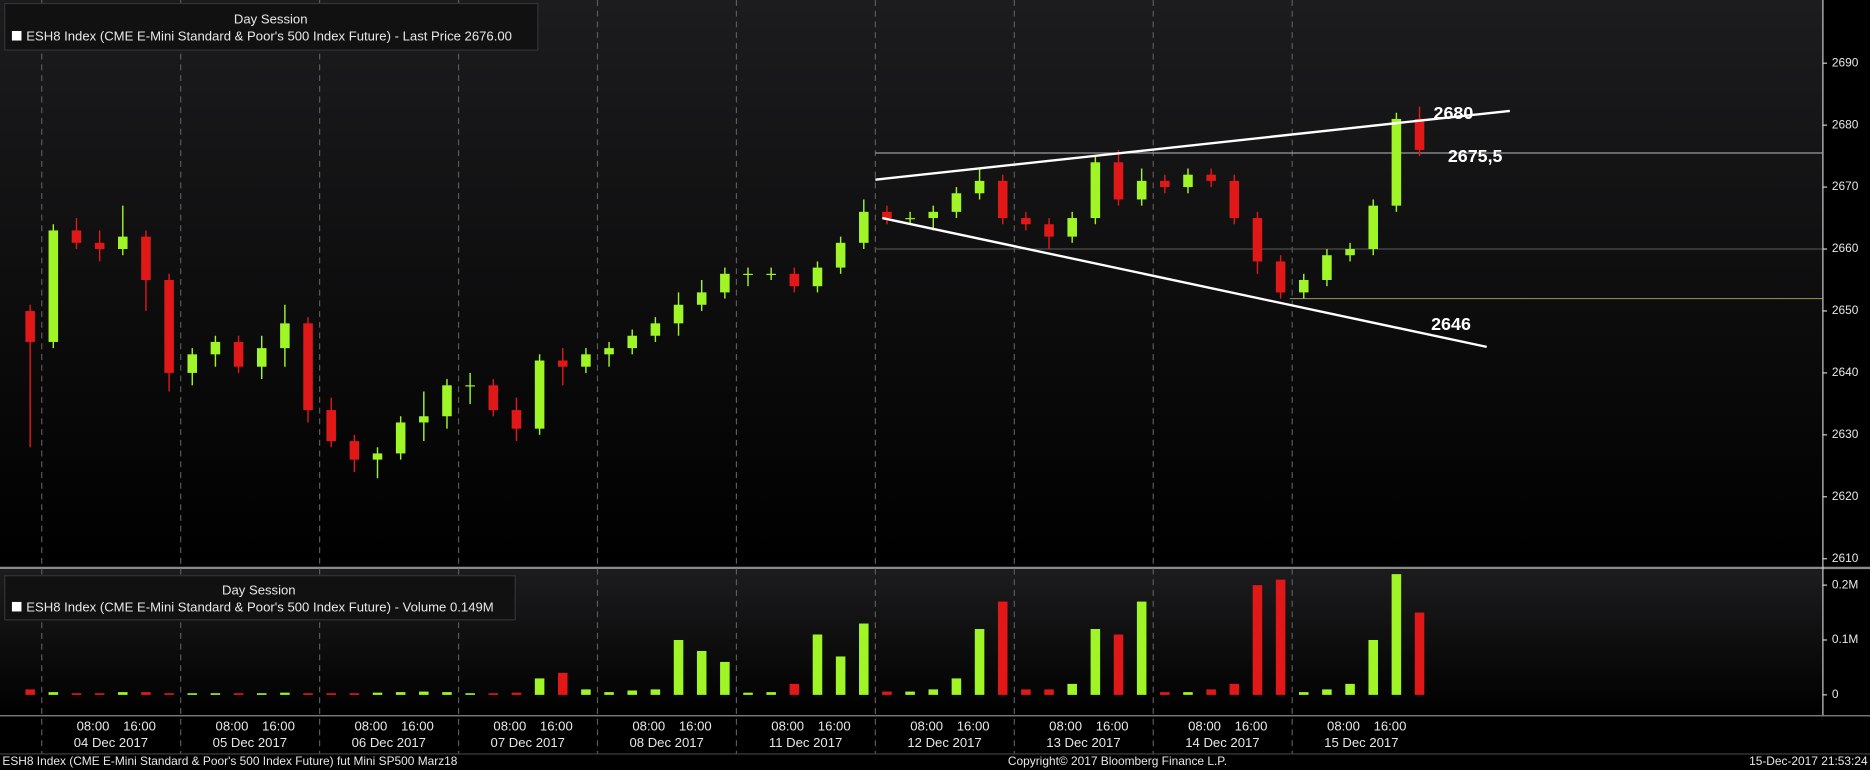 This screenshot has width=1870, height=770. What do you see at coordinates (666, 742) in the screenshot?
I see `x-date-label: 08 Dec 2017` at bounding box center [666, 742].